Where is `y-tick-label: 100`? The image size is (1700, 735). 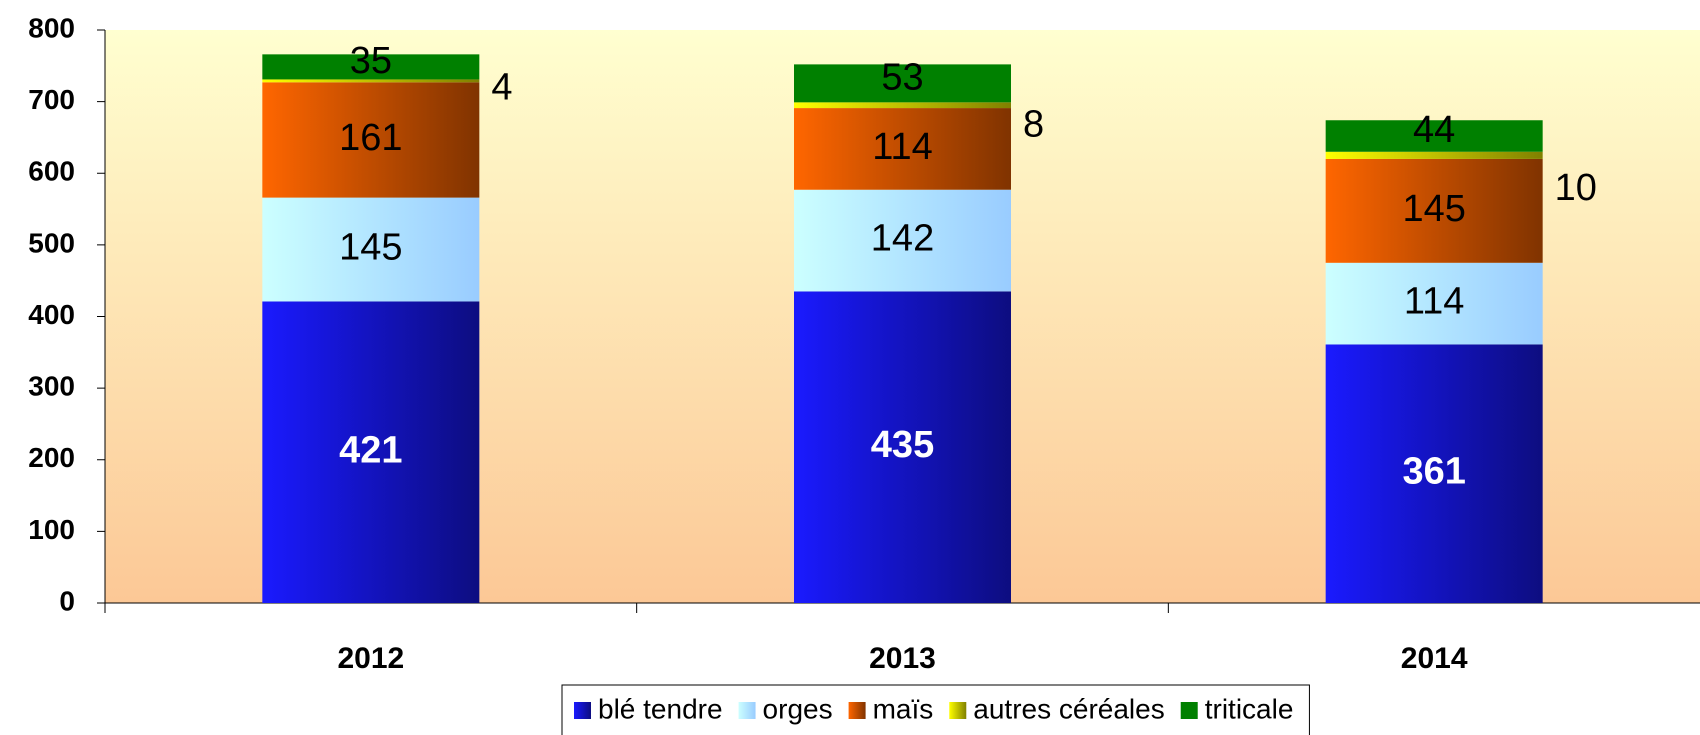
y-tick-label: 100 is located at coordinates (51, 529).